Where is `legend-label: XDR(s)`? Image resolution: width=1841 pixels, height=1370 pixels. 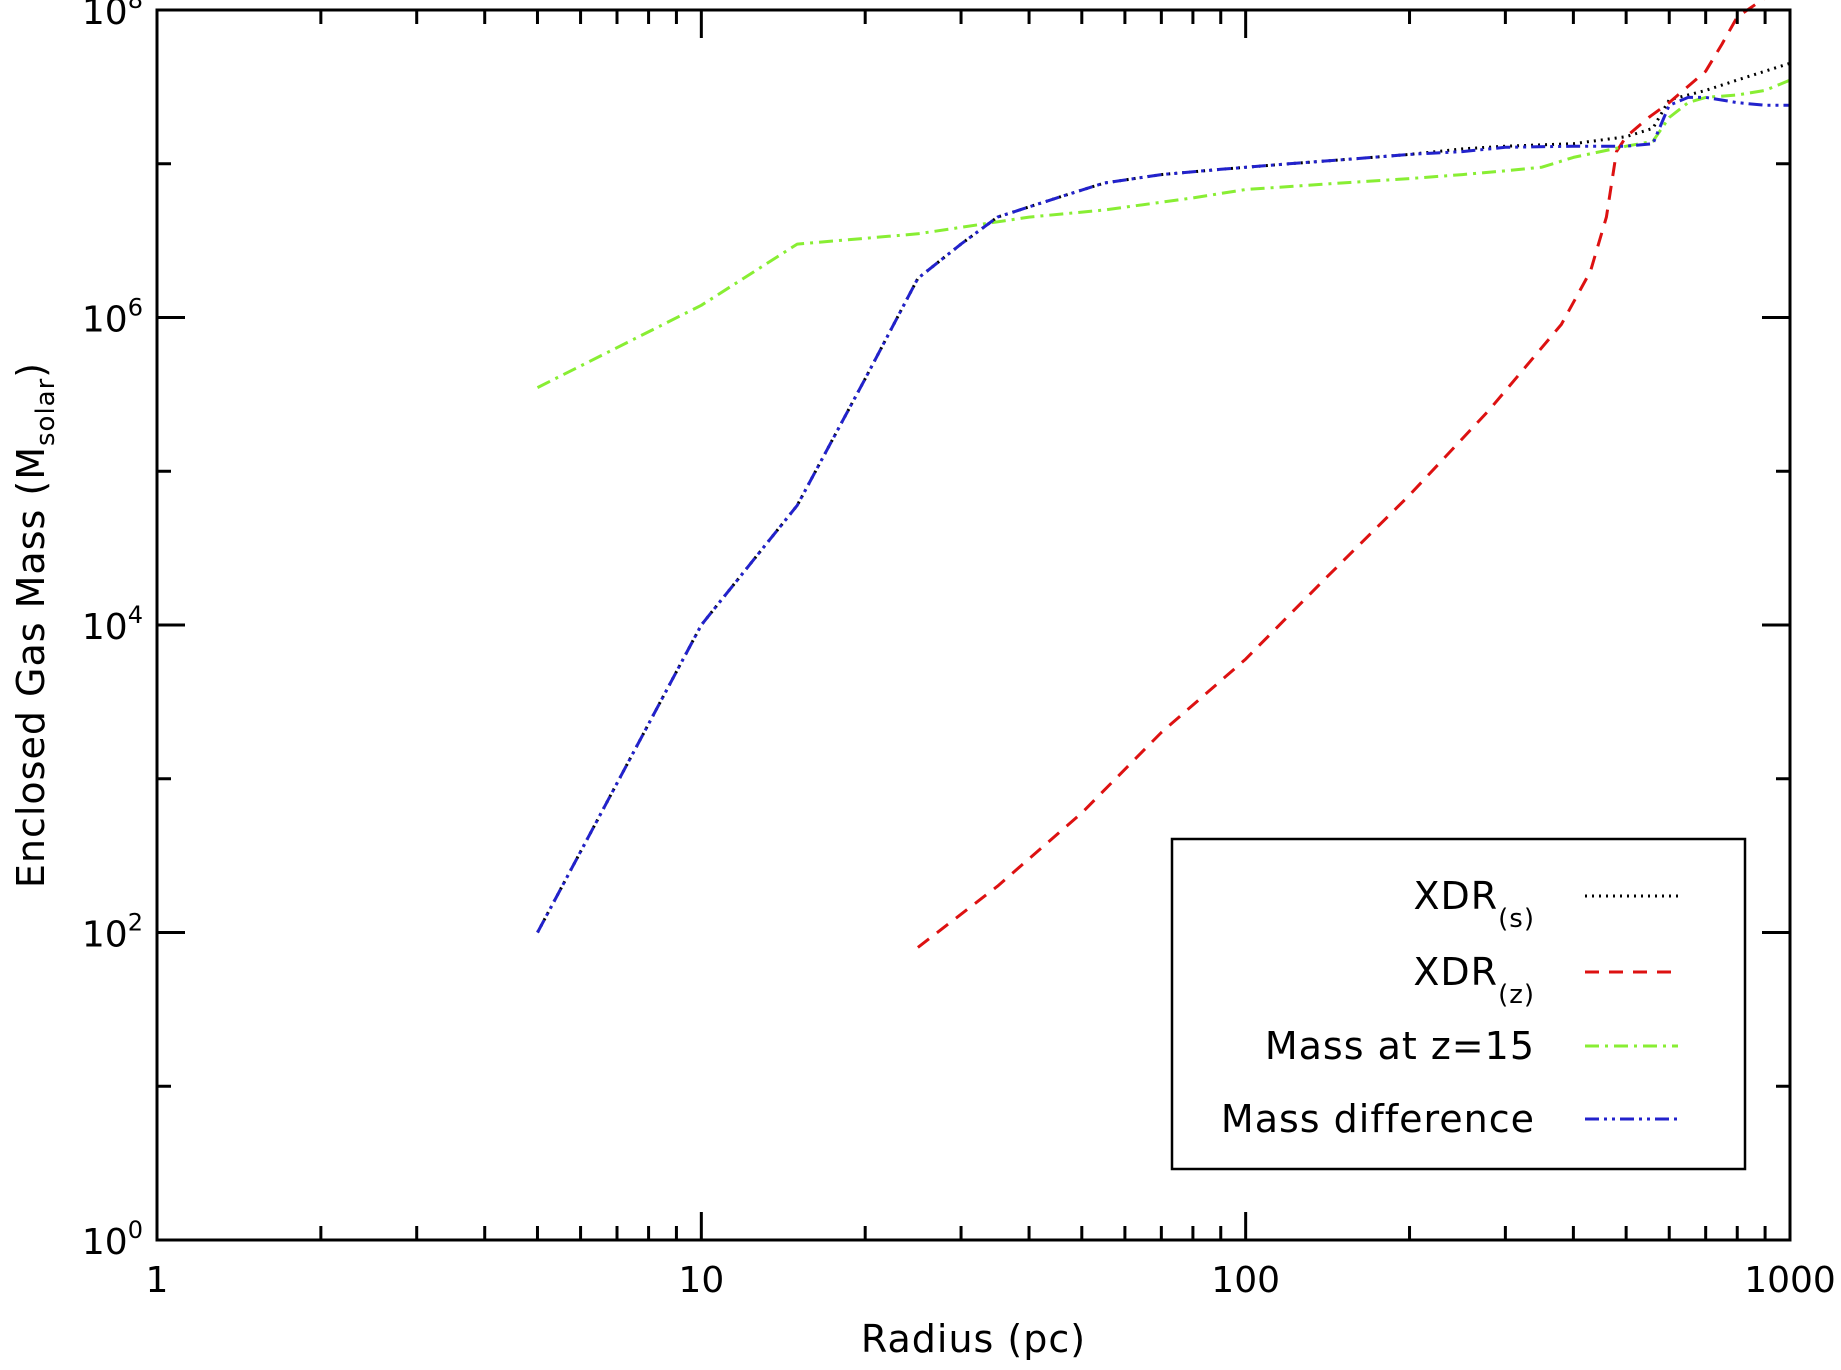 legend-label: XDR(s) is located at coordinates (1474, 904).